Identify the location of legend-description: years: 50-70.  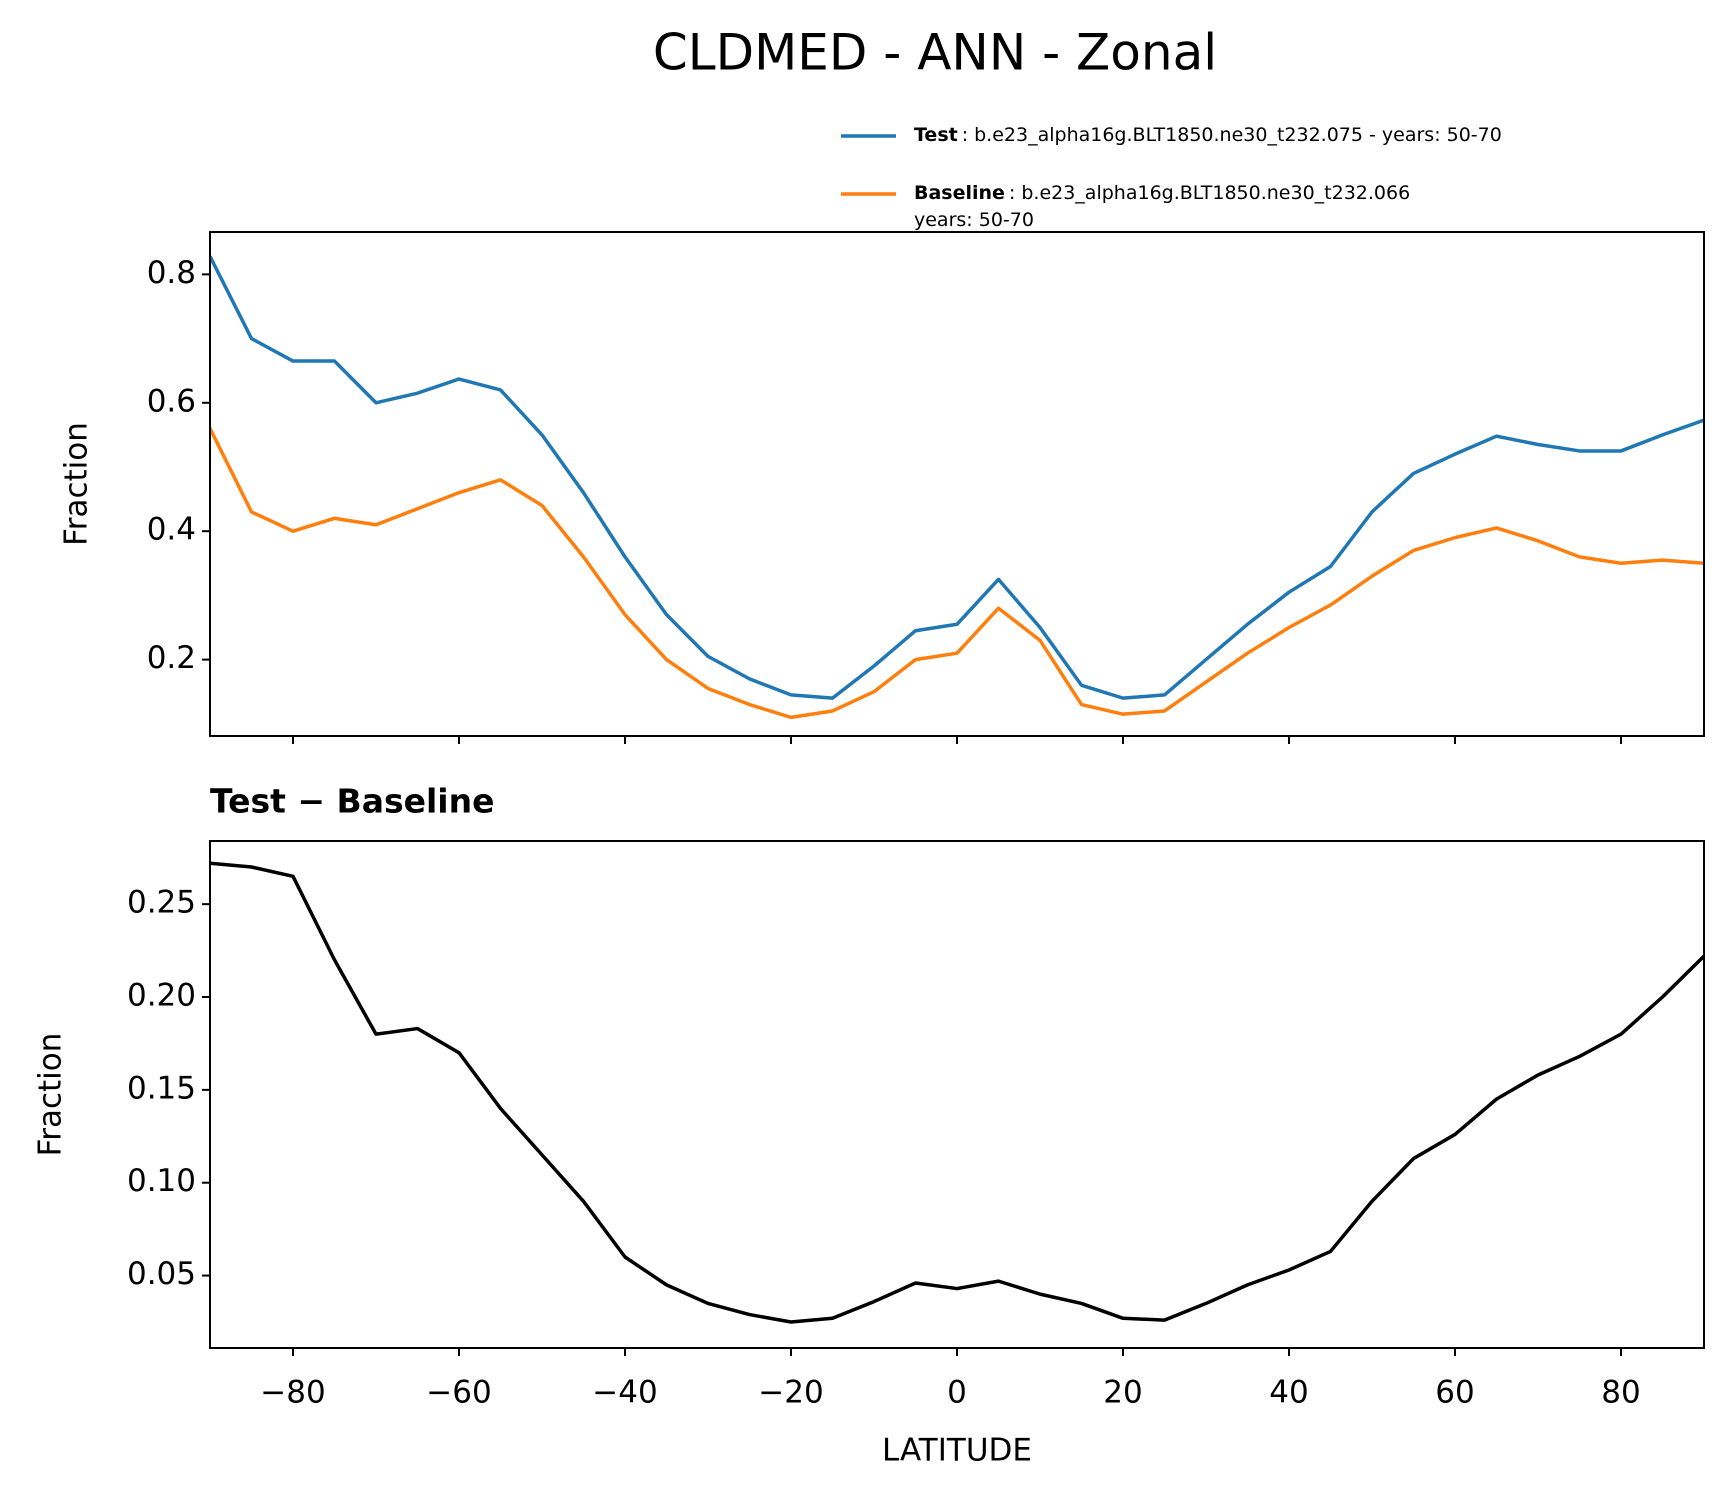
(974, 220).